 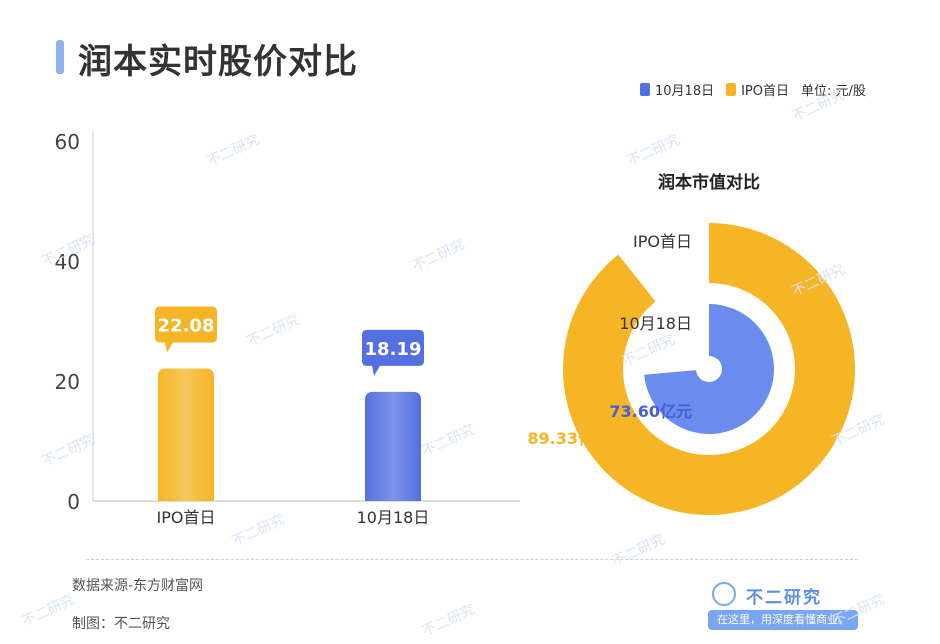 What do you see at coordinates (121, 624) in the screenshot?
I see `maker-text: 制图：不二研究` at bounding box center [121, 624].